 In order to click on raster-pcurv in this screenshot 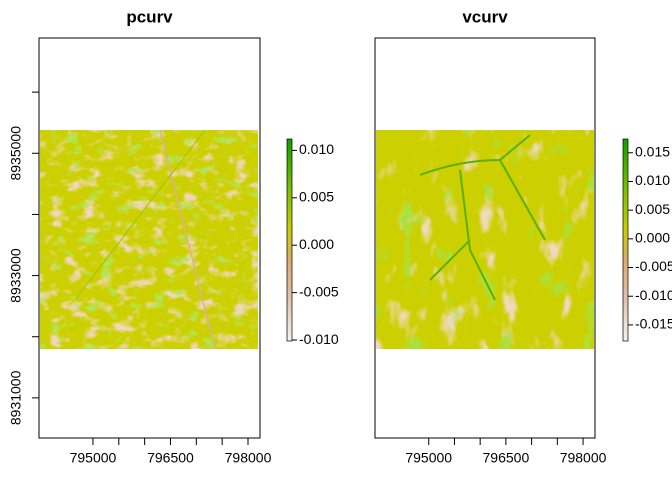, I will do `click(149, 239)`.